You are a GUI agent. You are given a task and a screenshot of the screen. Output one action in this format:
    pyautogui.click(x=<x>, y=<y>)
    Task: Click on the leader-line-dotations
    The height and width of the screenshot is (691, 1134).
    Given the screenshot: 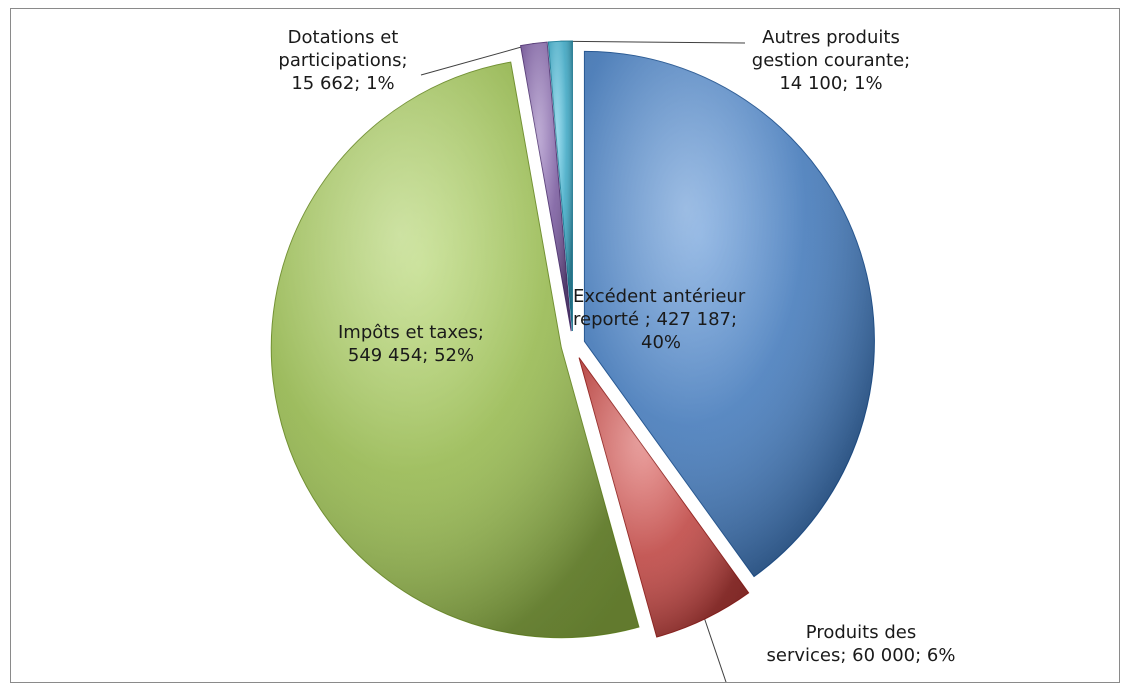 What is the action you would take?
    pyautogui.click(x=477, y=59)
    